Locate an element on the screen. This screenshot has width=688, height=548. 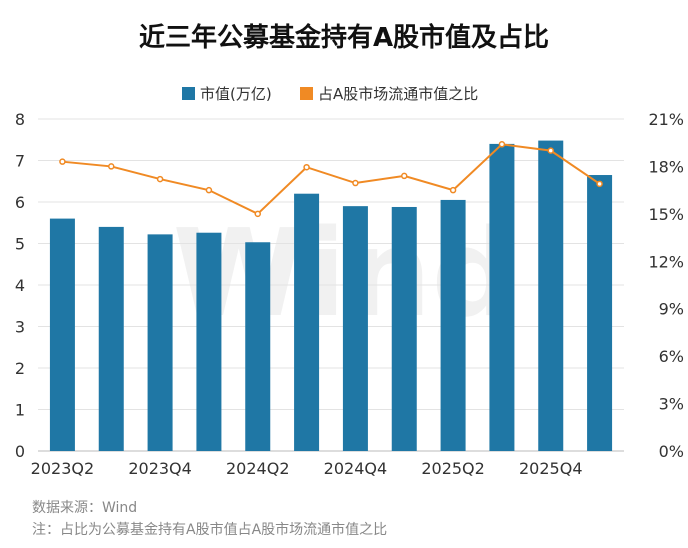
x-tick-label: 2023Q2 is located at coordinates (63, 468).